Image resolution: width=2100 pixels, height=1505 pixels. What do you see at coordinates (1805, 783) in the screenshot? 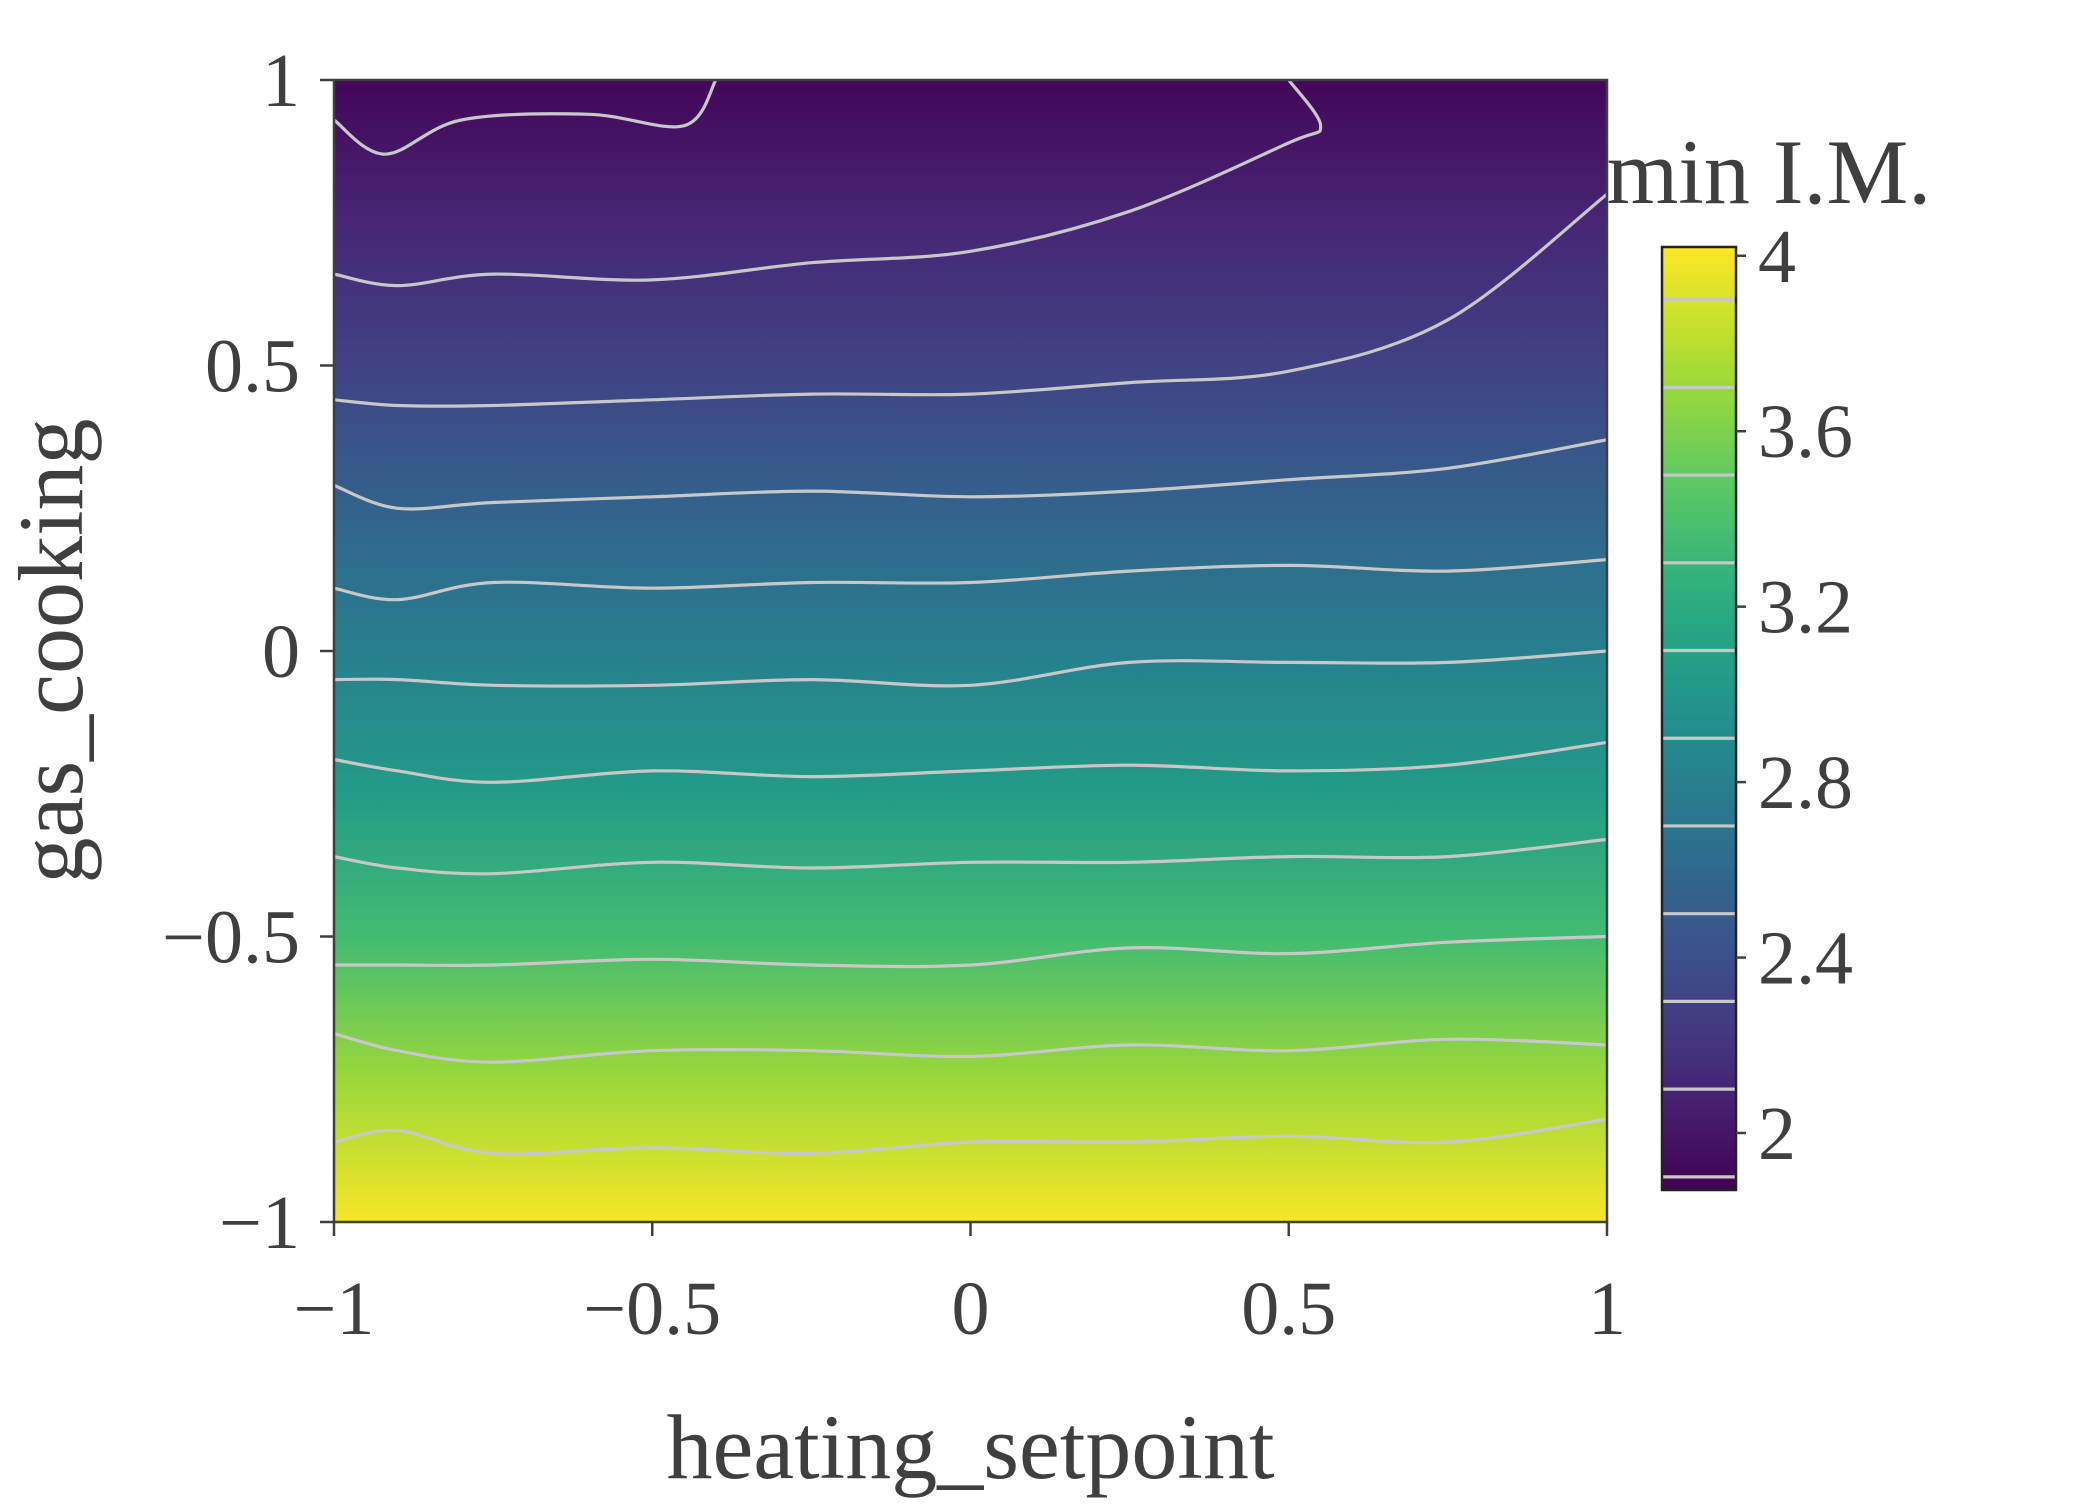
I see `colorbar-tick-label: 2.8` at bounding box center [1805, 783].